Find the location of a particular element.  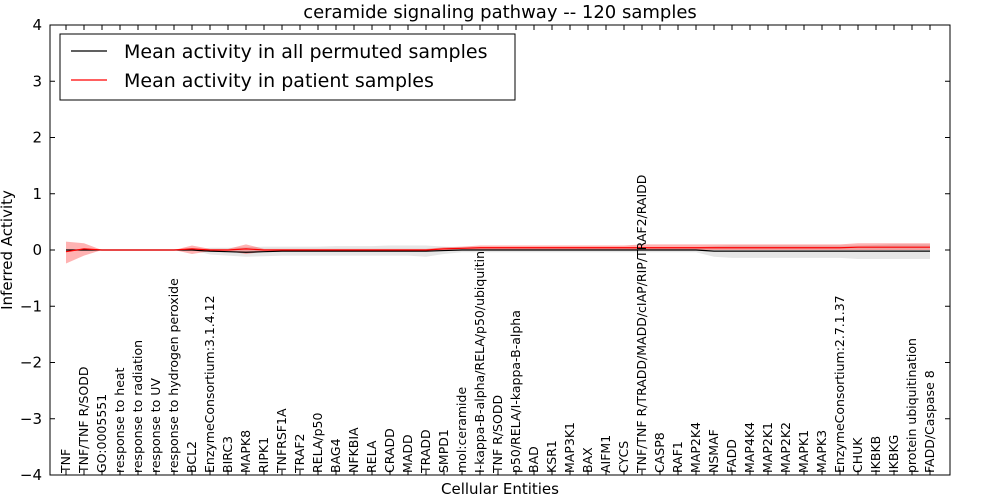

x-tick-label: TNF/TNF R/SODD is located at coordinates (83, 420).